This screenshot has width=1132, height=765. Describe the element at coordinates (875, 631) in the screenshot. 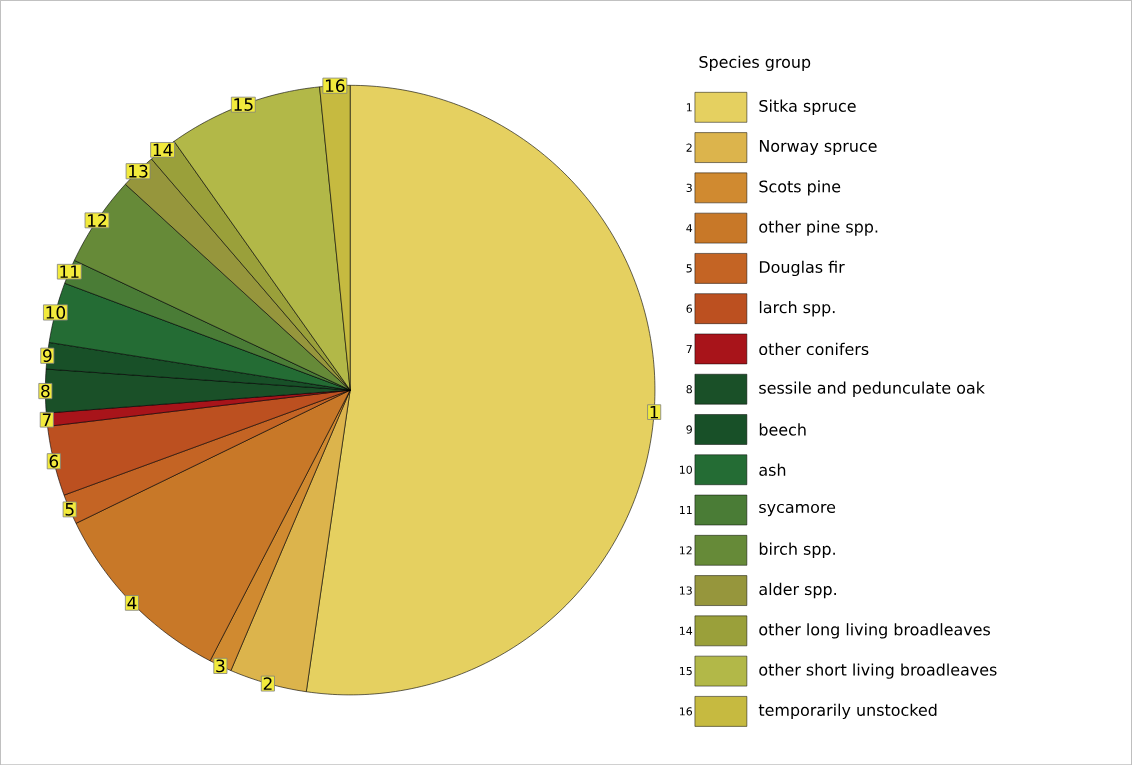

I see `legend-label: other long living broadleaves` at that location.